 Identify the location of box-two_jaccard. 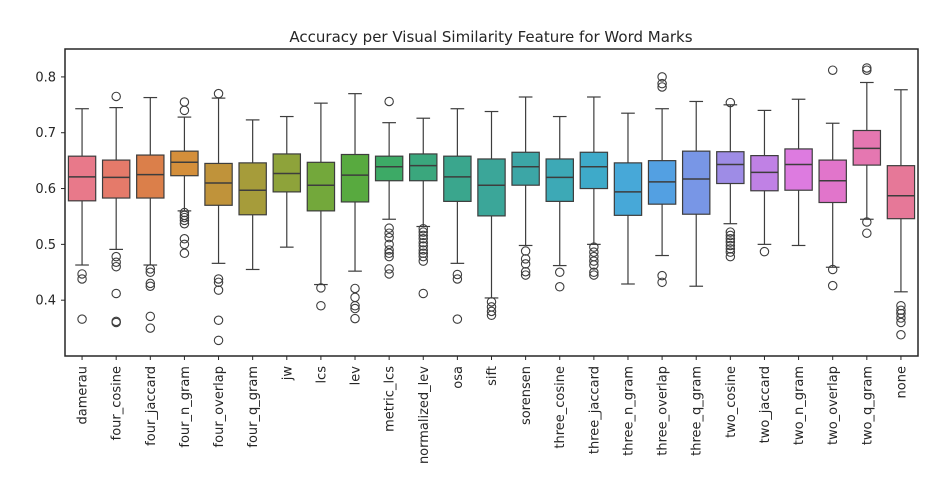
(764, 173).